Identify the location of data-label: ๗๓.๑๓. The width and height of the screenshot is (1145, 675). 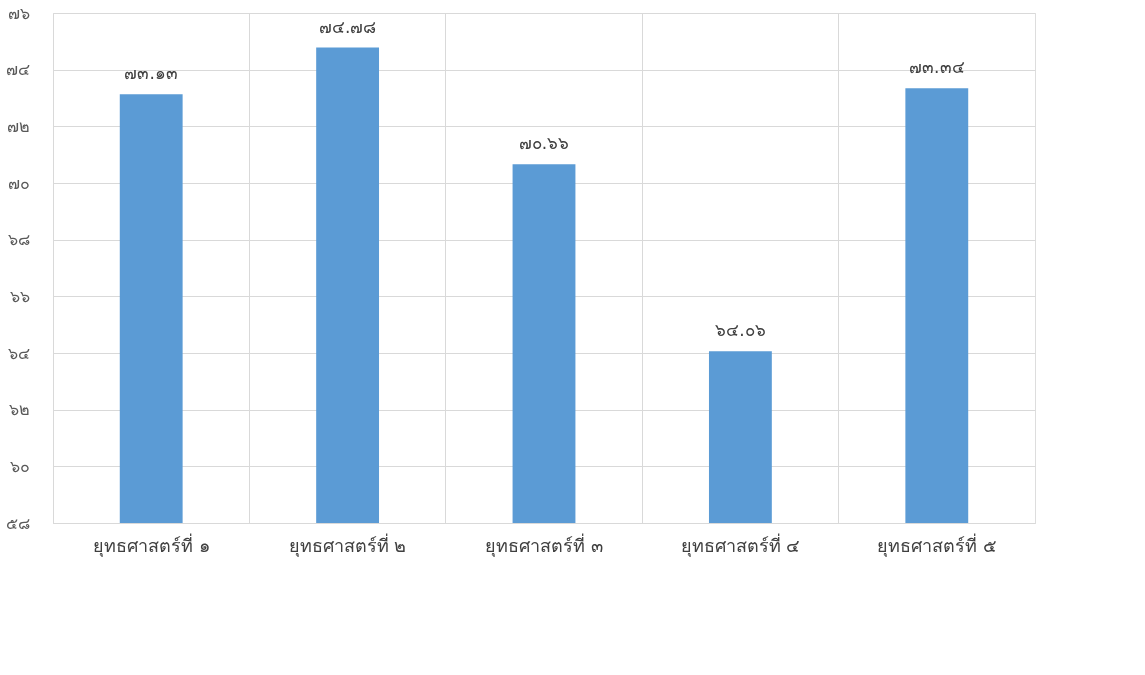
(151, 73).